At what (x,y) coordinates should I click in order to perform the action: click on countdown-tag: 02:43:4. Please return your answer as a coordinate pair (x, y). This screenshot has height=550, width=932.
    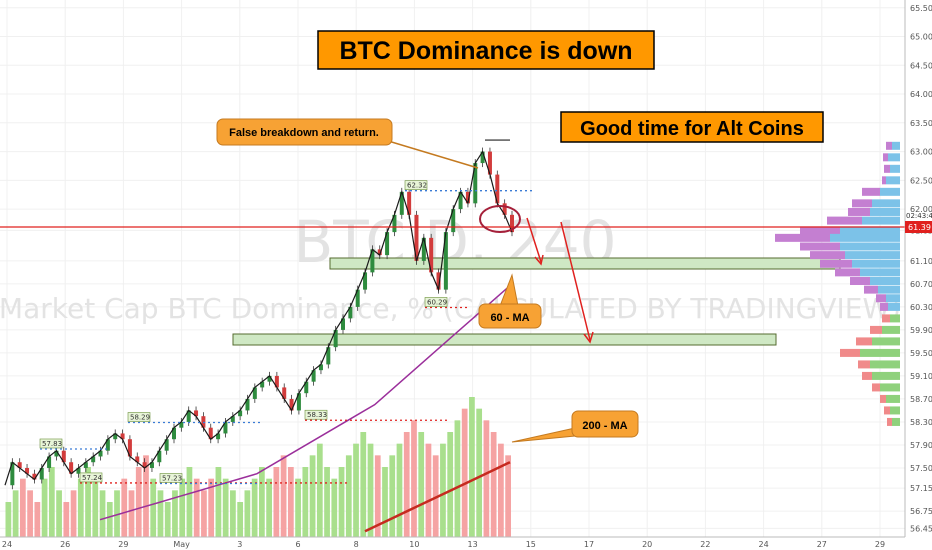
    Looking at the image, I should click on (919, 216).